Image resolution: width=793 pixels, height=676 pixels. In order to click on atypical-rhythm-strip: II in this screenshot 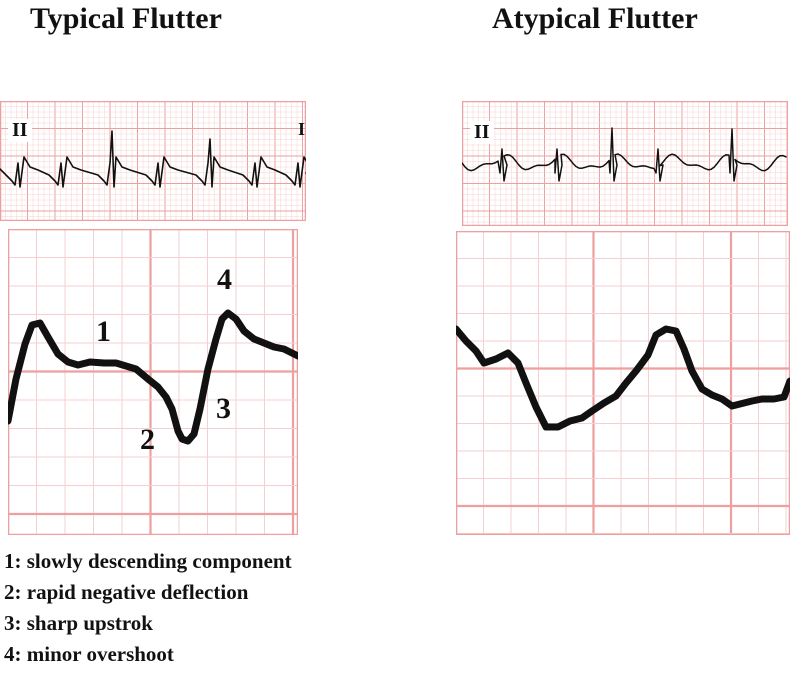, I will do `click(625, 163)`.